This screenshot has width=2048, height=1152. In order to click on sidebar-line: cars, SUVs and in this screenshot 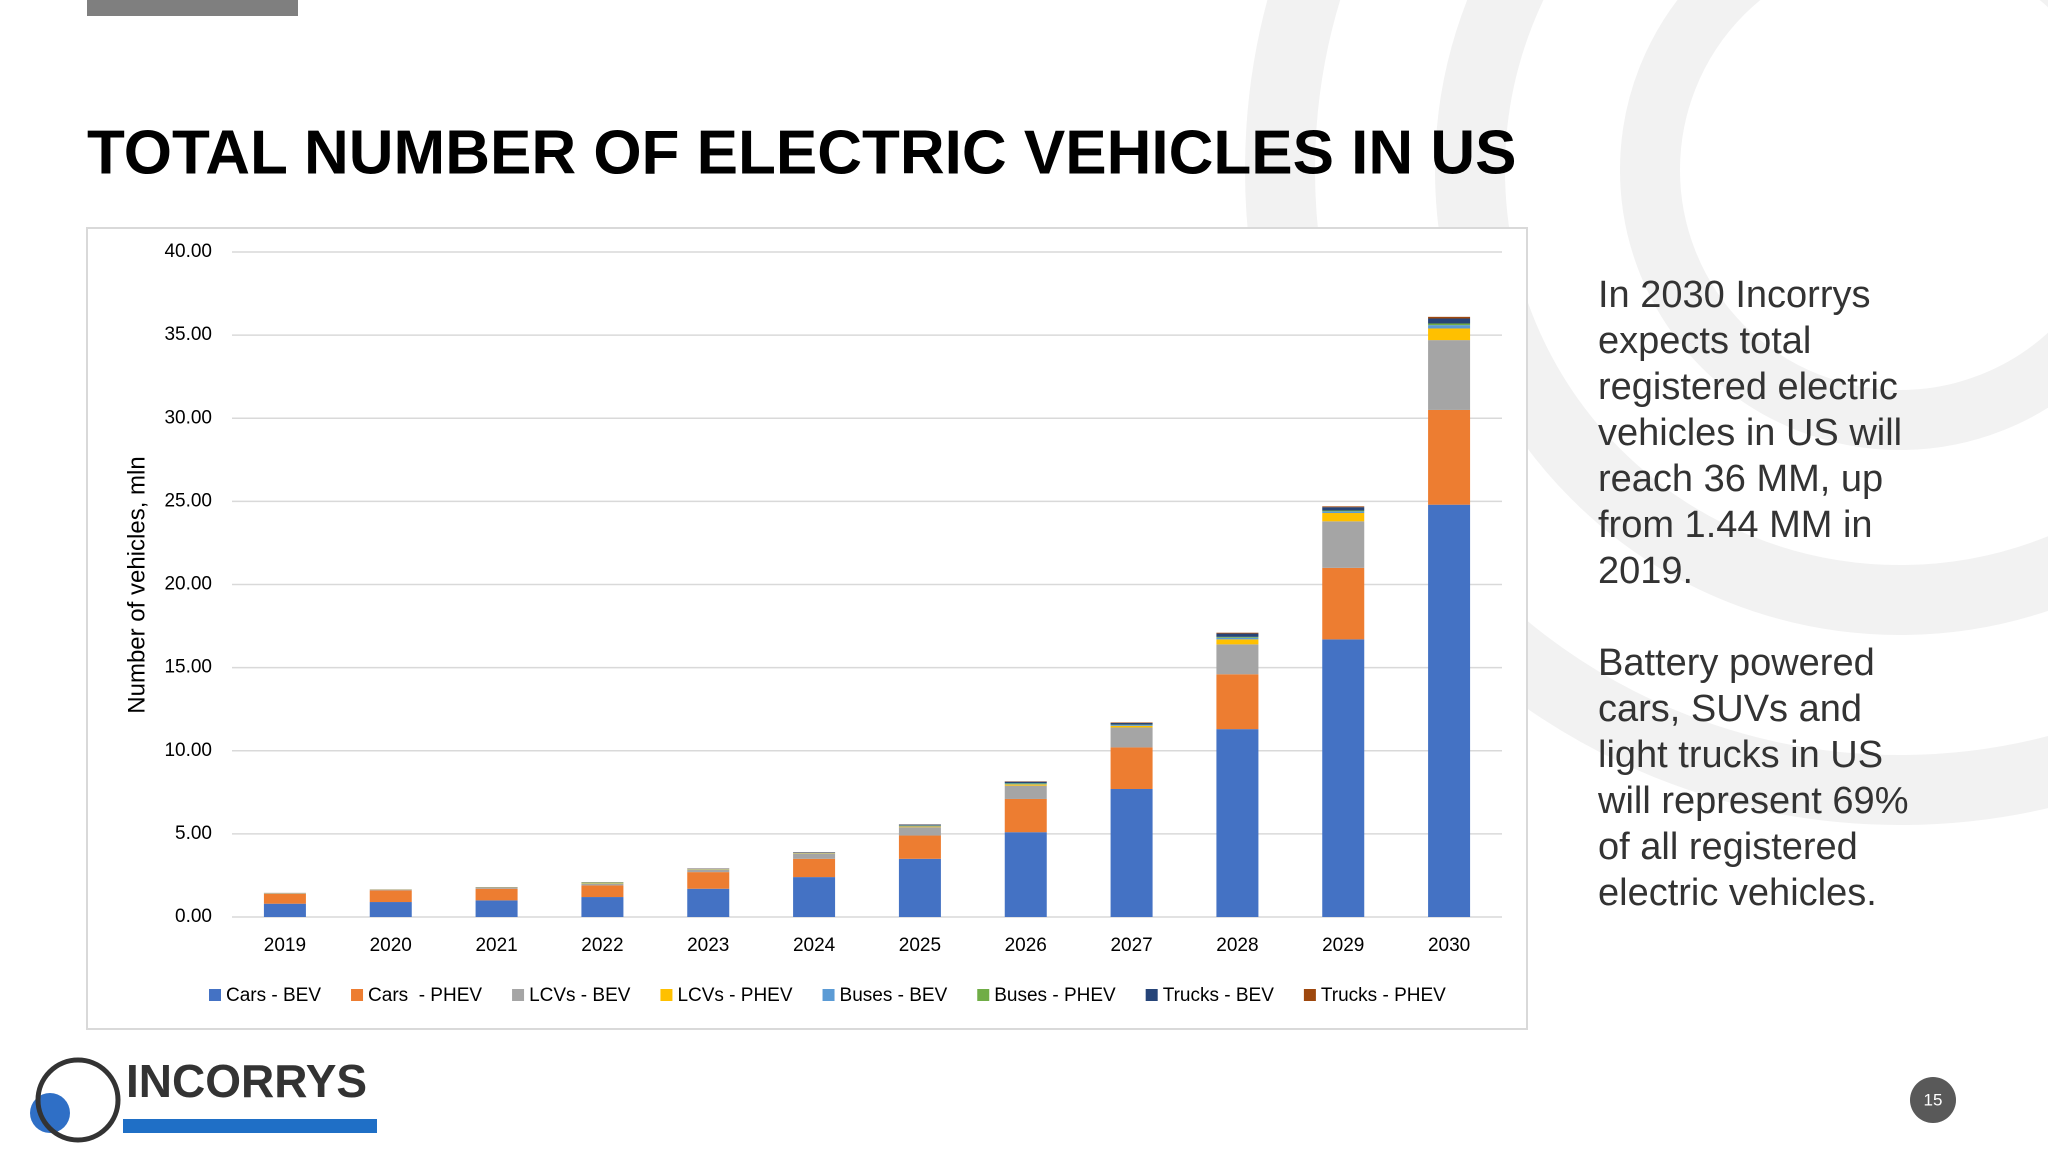, I will do `click(1730, 709)`.